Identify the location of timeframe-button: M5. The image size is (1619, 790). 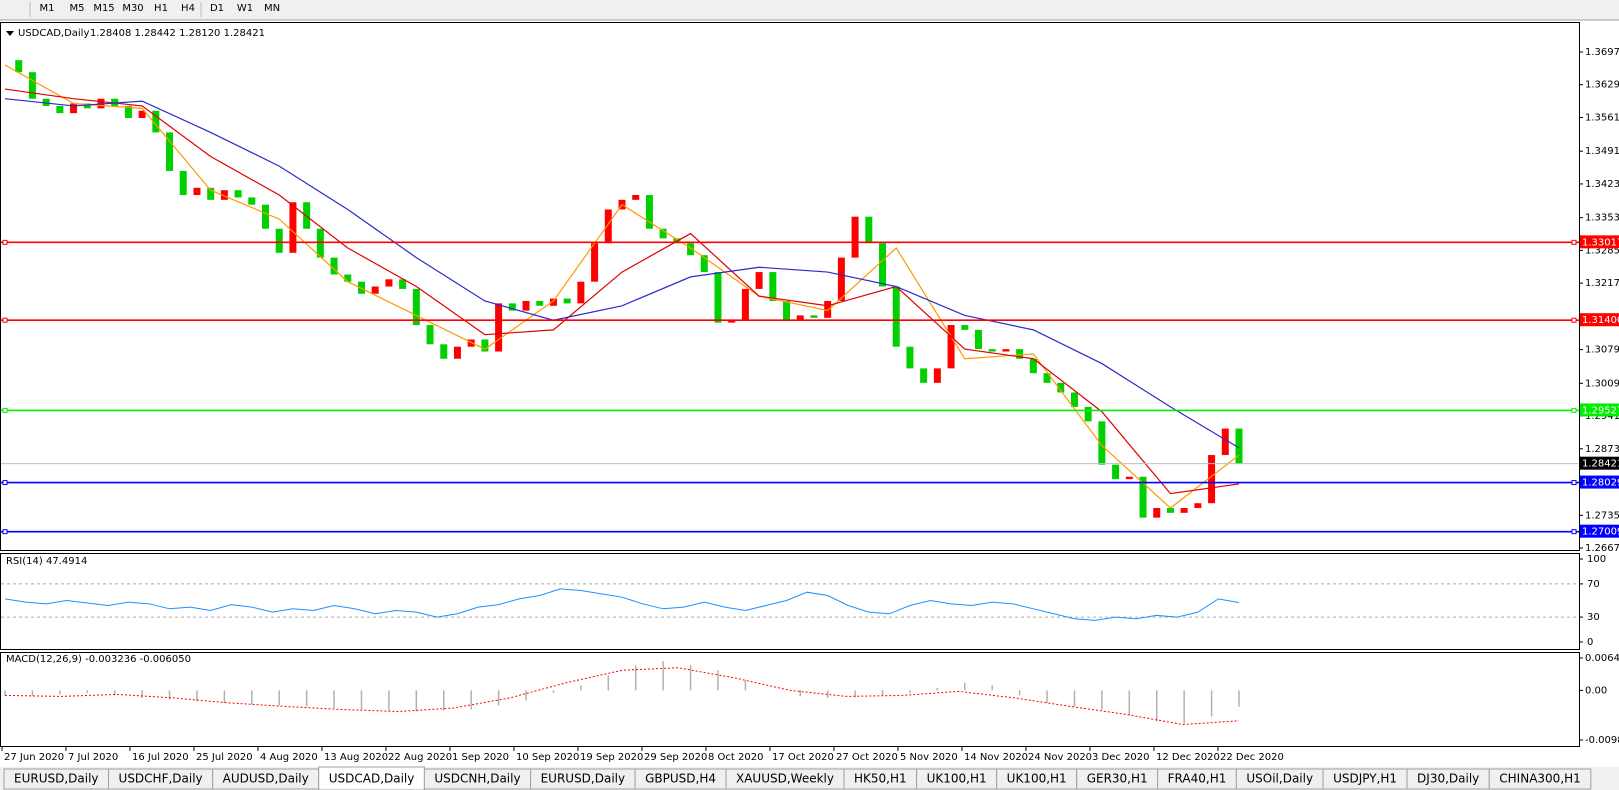
(77, 8).